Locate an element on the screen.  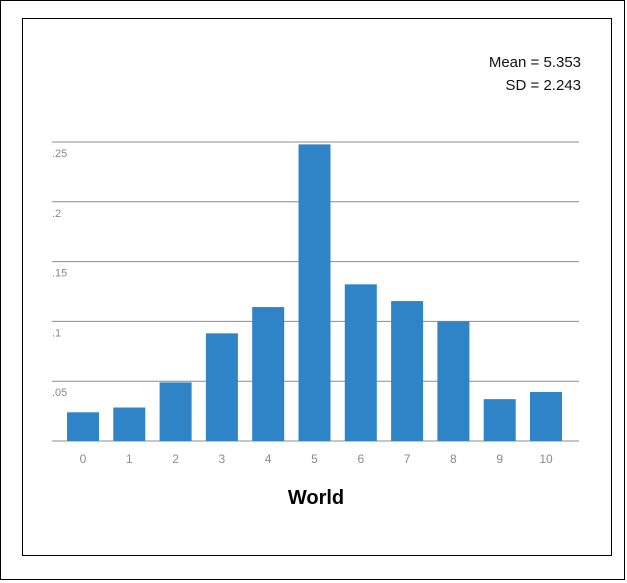
x-tick-label: 2 is located at coordinates (175, 459).